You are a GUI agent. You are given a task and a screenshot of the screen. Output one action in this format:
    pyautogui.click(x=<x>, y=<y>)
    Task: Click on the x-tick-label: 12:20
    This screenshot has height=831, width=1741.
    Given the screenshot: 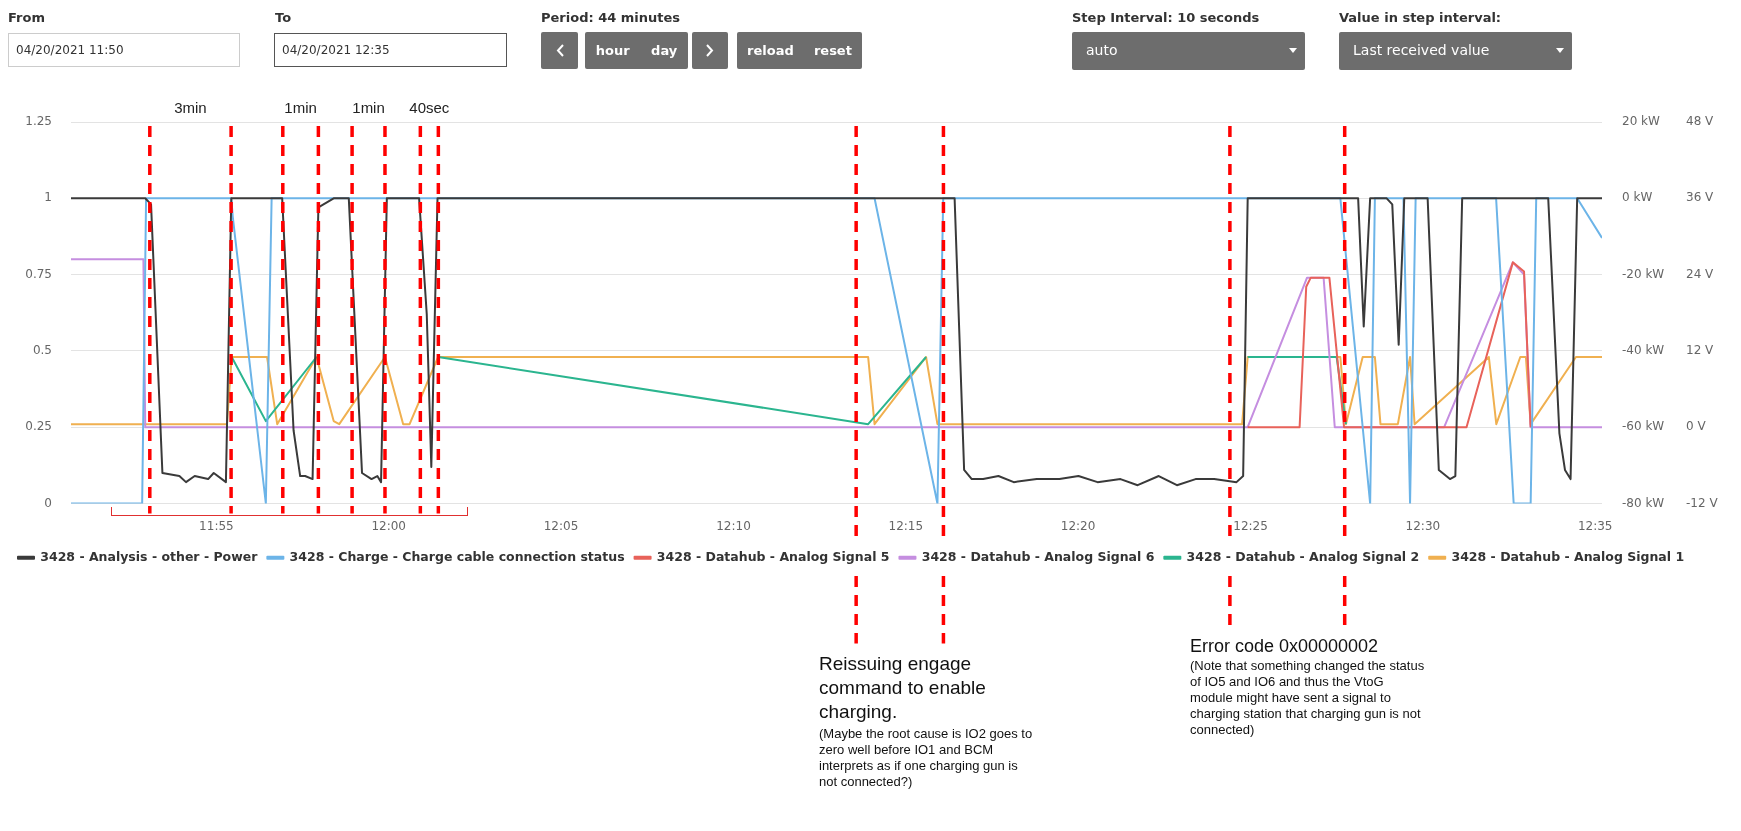 What is the action you would take?
    pyautogui.click(x=1078, y=525)
    